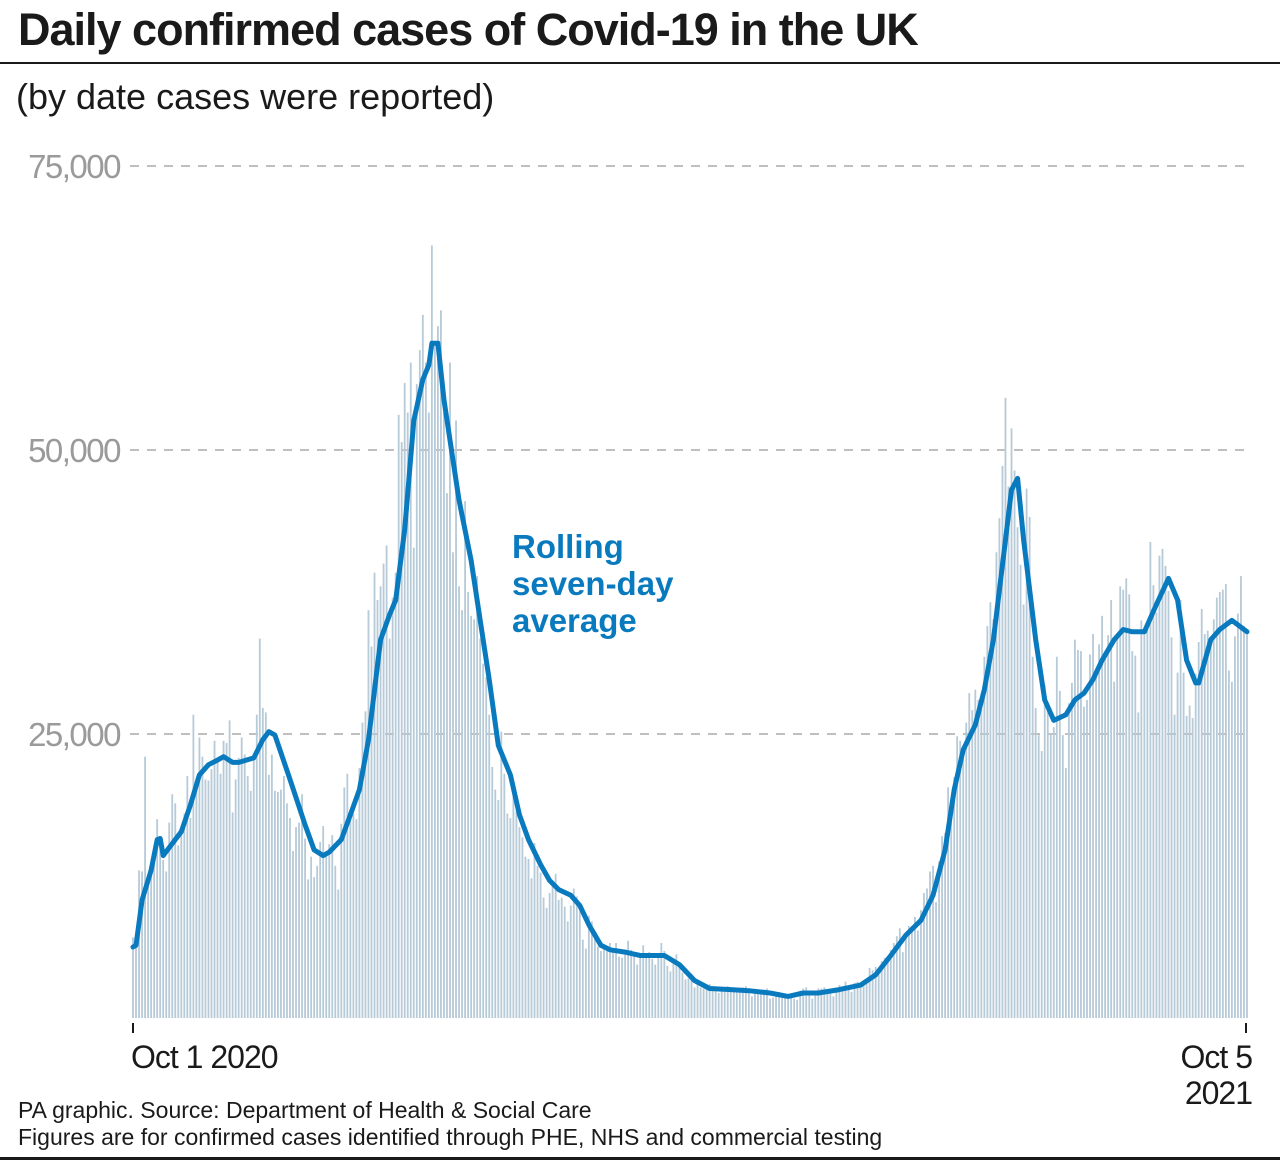 The height and width of the screenshot is (1162, 1280). What do you see at coordinates (1217, 1057) in the screenshot?
I see `x-tick-label-end-line1: Oct 5` at bounding box center [1217, 1057].